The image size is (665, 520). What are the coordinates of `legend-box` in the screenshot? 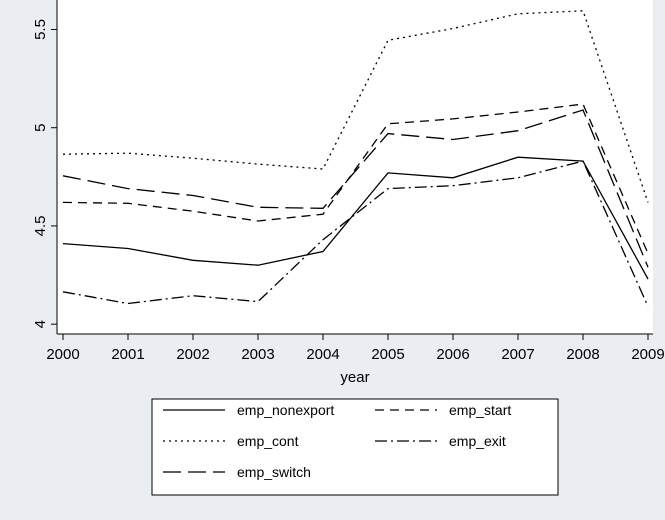 It's located at (355, 447).